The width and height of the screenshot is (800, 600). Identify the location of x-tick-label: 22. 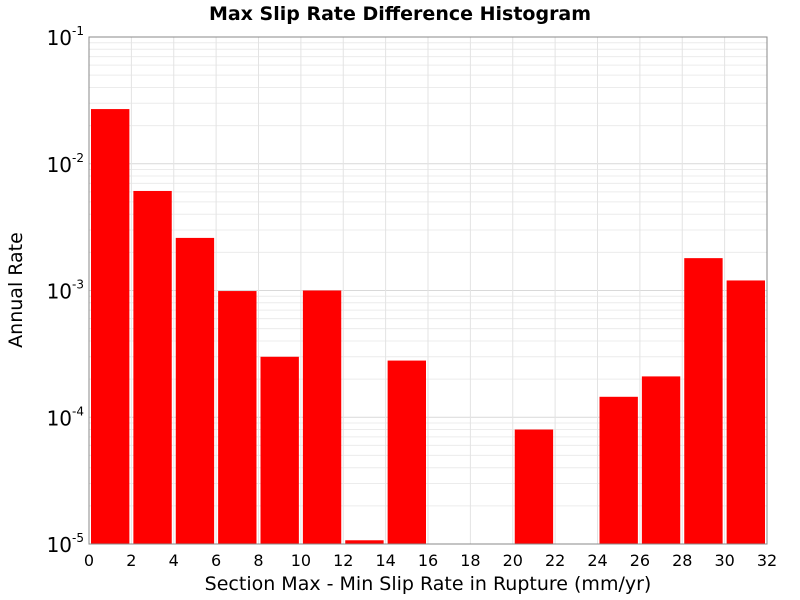
(555, 560).